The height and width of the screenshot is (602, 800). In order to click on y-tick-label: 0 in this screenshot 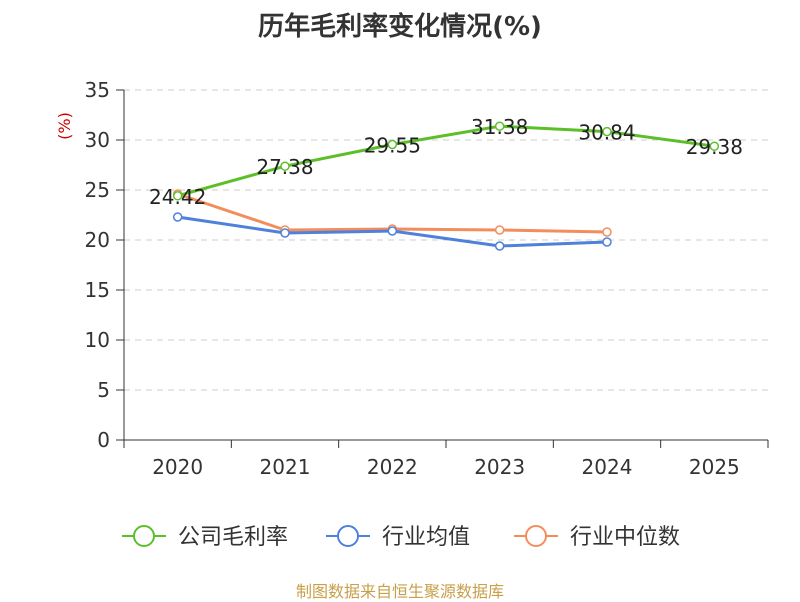, I will do `click(103, 440)`.